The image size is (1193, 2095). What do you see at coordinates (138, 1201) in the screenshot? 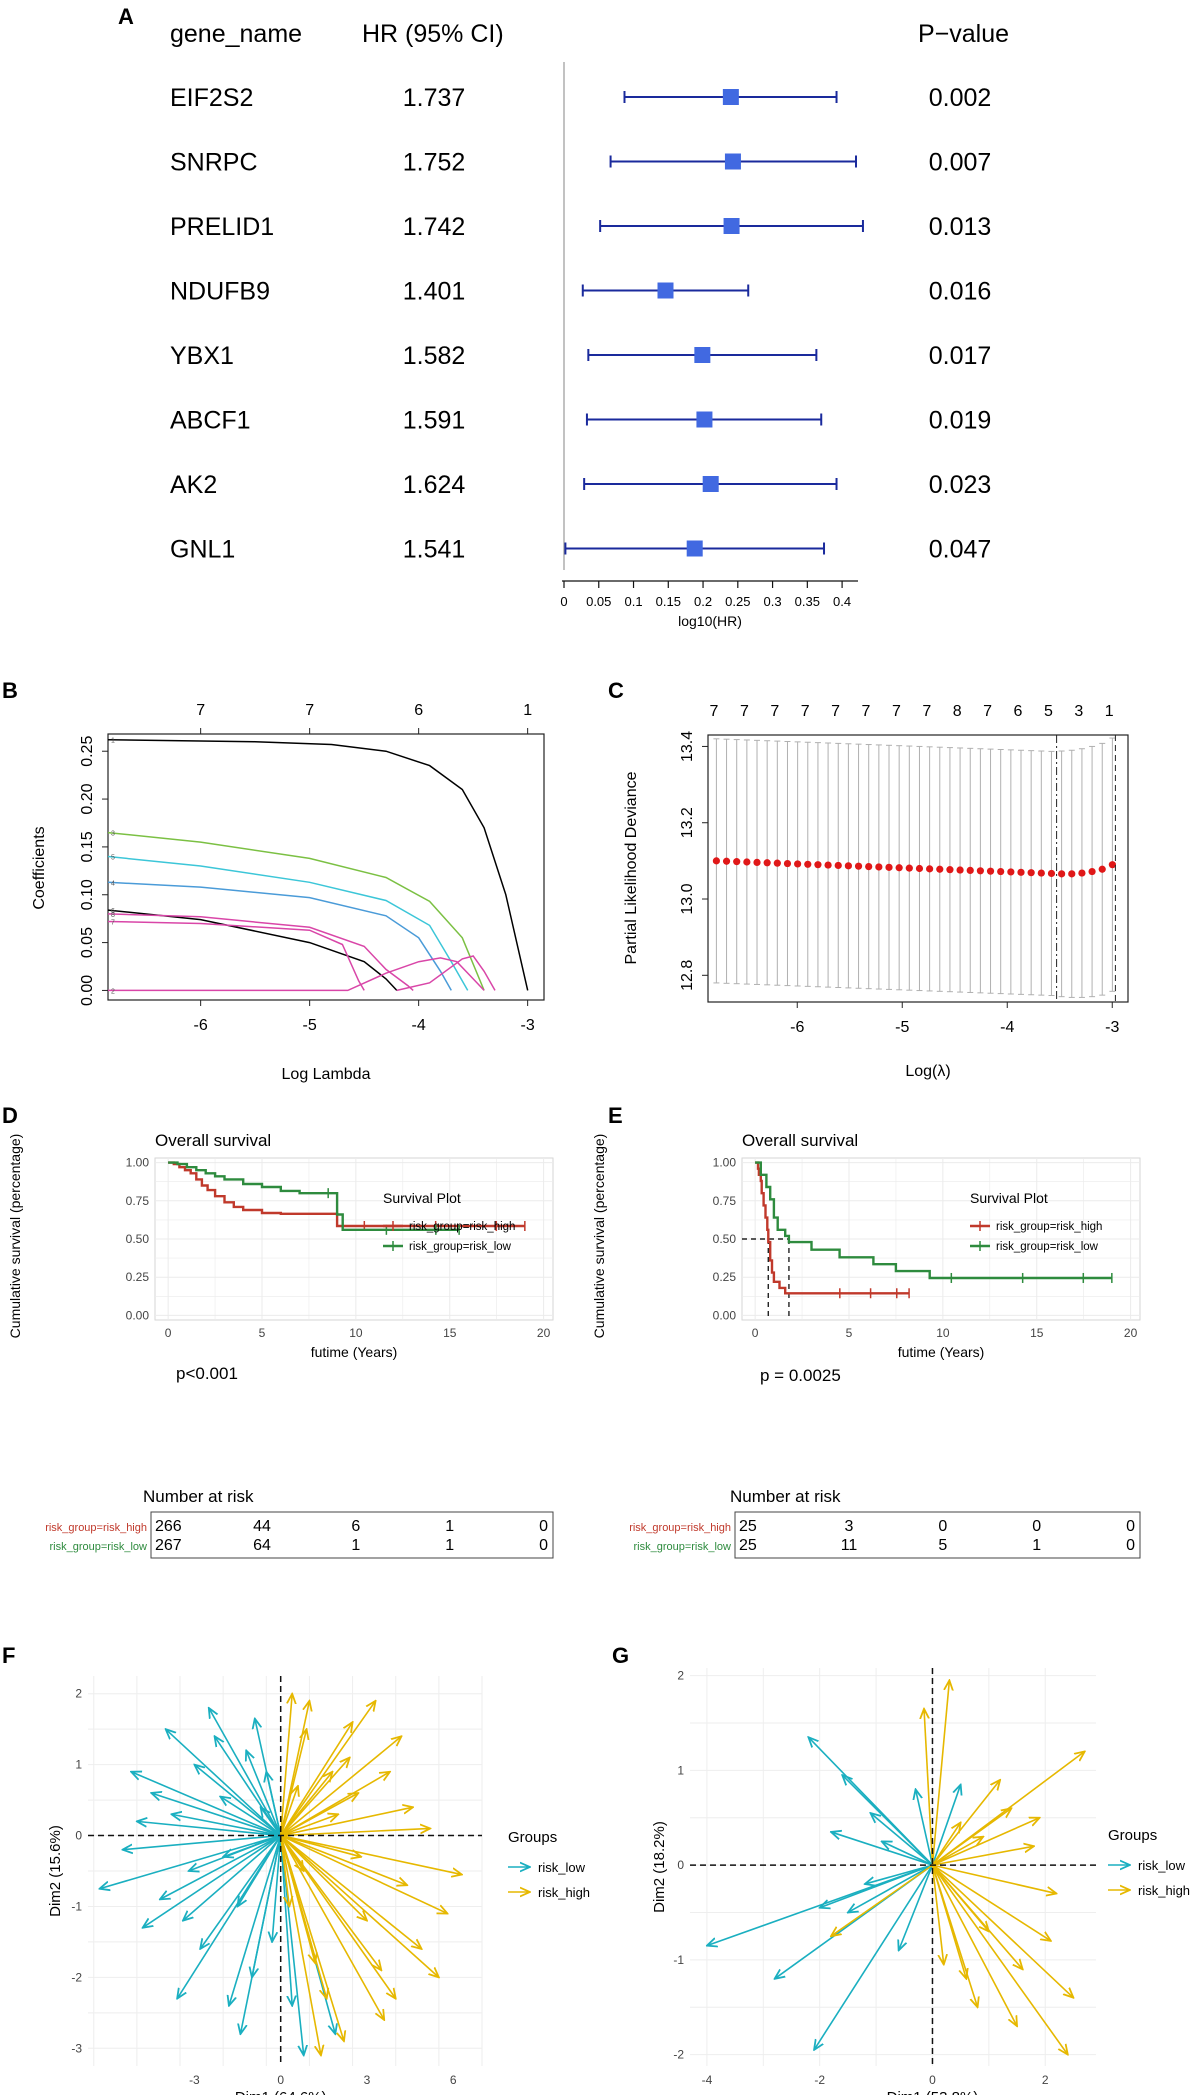
I see `y-tick-label: 0.75` at bounding box center [138, 1201].